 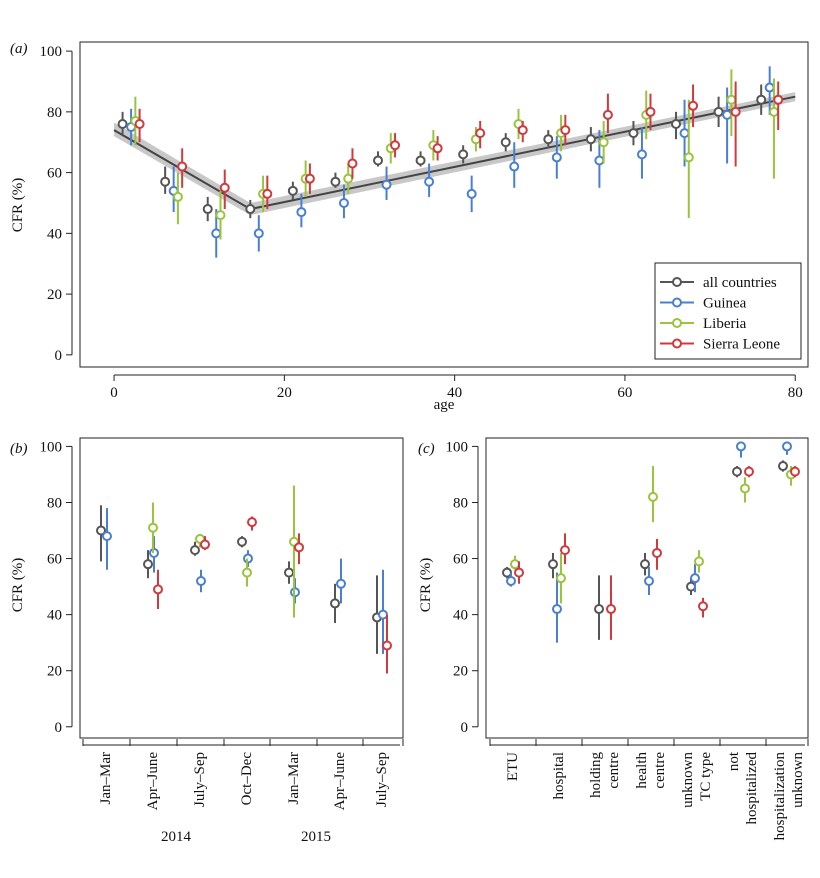 I want to click on x-tick-label: Apr–June, so click(x=153, y=781).